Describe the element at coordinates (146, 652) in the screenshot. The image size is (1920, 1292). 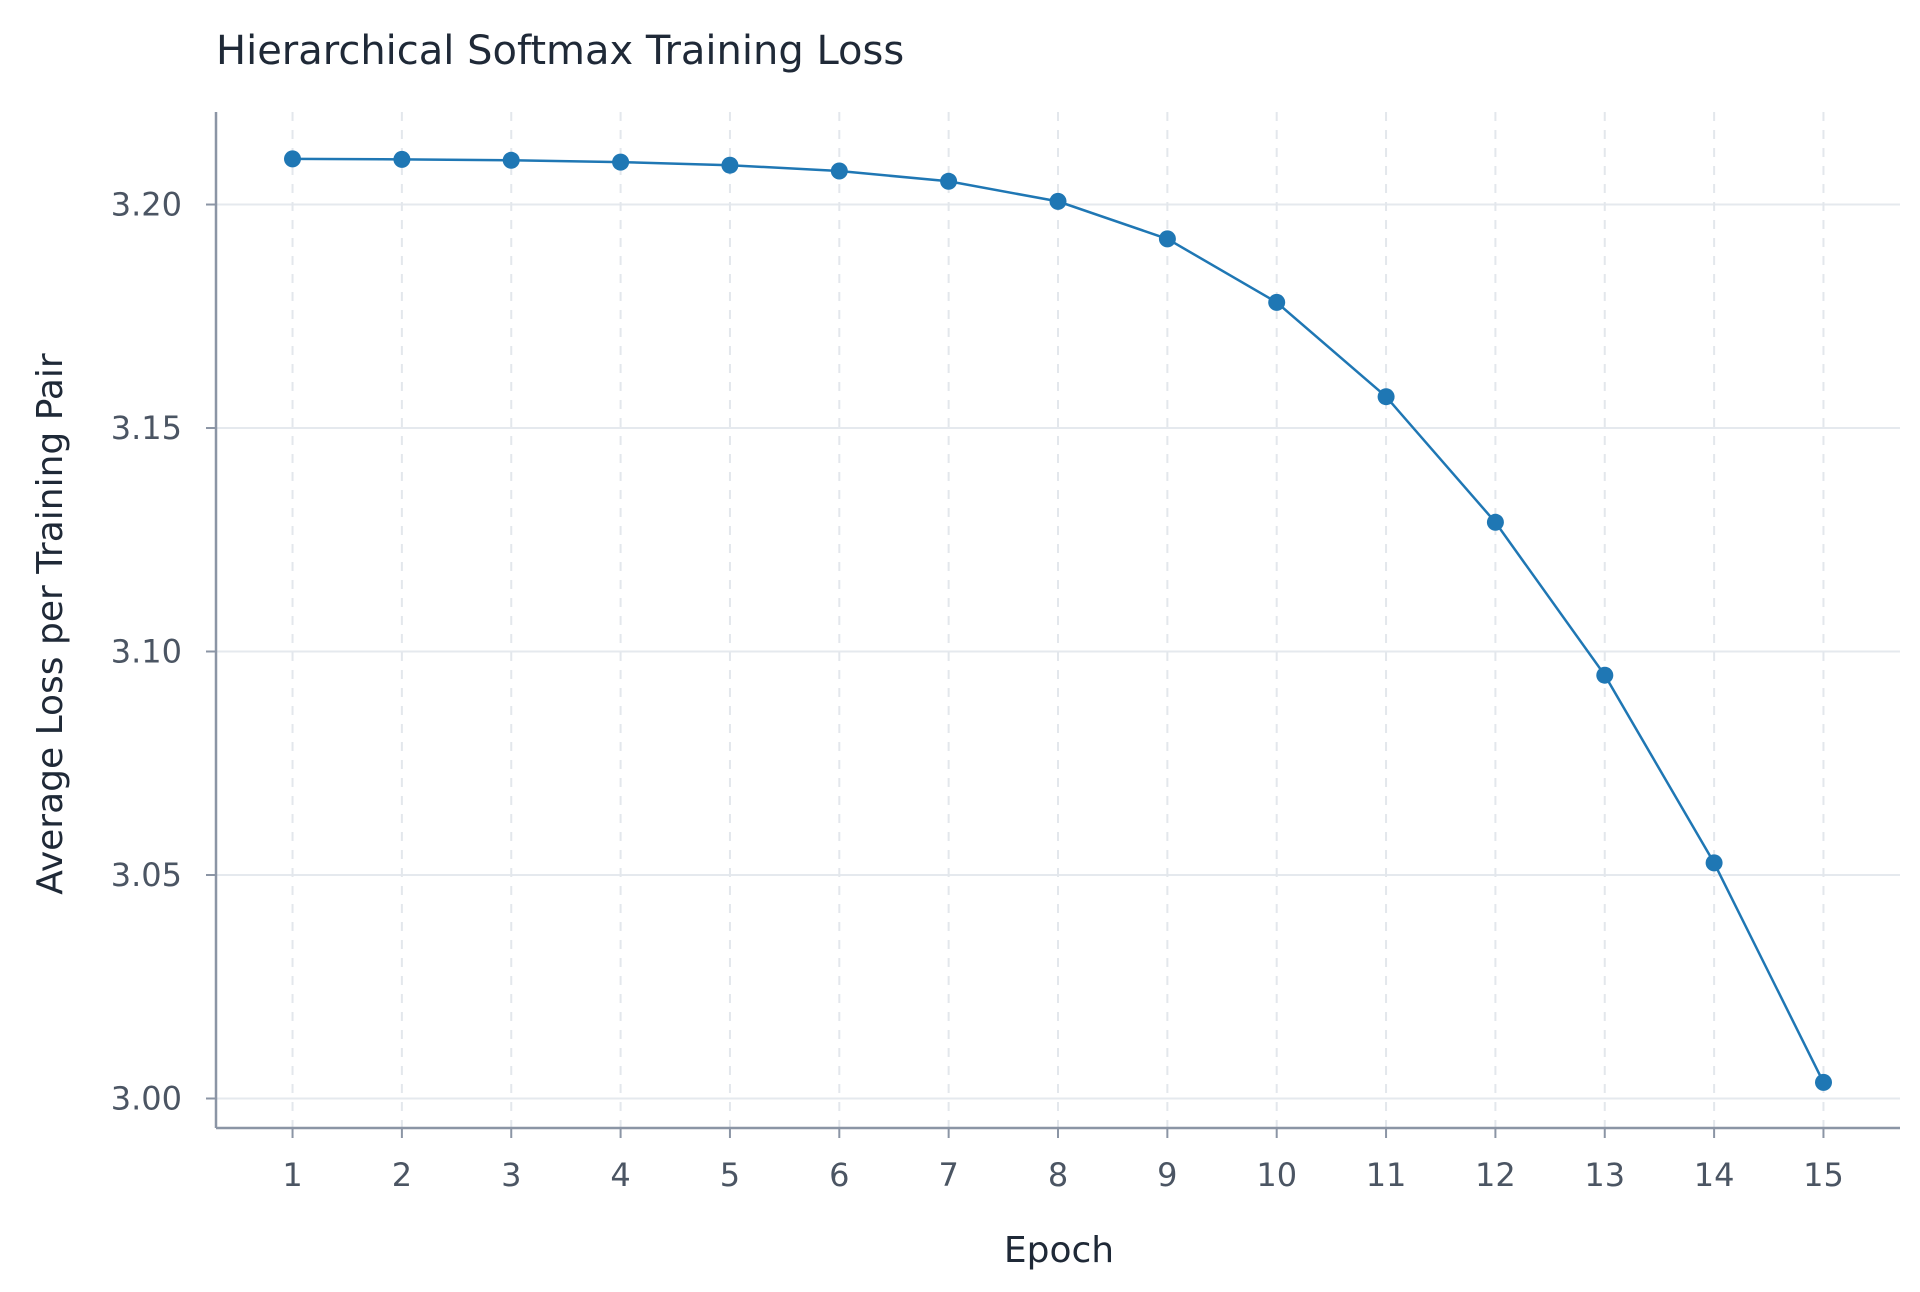
I see `y-tick-label: 3.10` at that location.